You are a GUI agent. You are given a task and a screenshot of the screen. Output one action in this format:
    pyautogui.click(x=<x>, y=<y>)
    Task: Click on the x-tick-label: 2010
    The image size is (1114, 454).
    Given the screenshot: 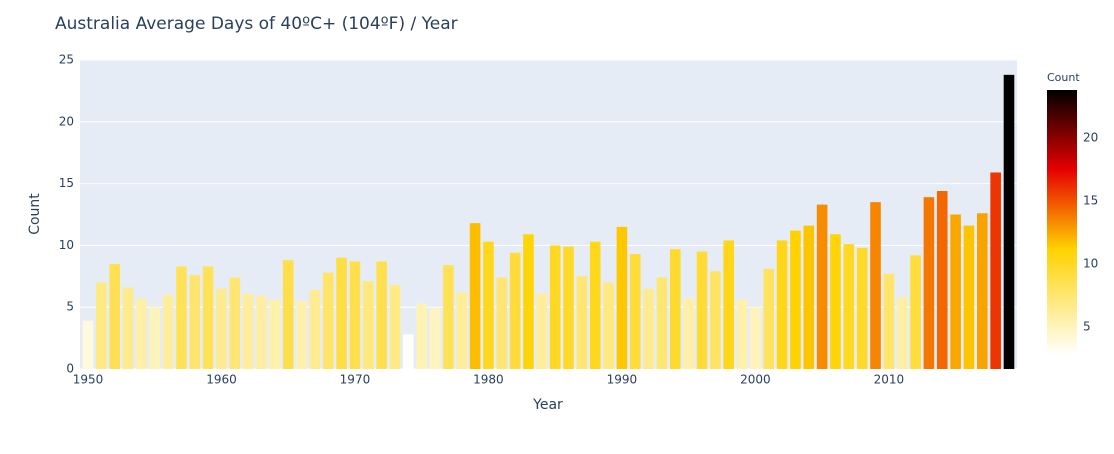 What is the action you would take?
    pyautogui.click(x=889, y=380)
    